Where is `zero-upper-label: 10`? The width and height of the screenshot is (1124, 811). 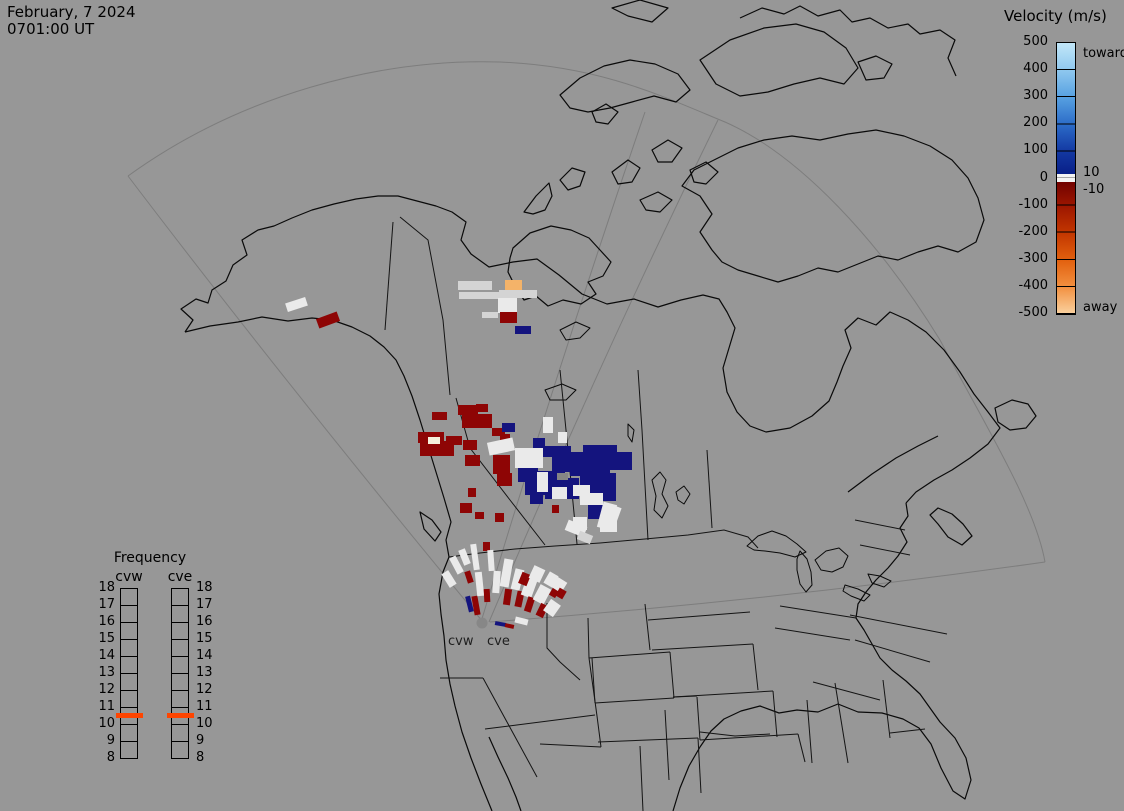 zero-upper-label: 10 is located at coordinates (1091, 172).